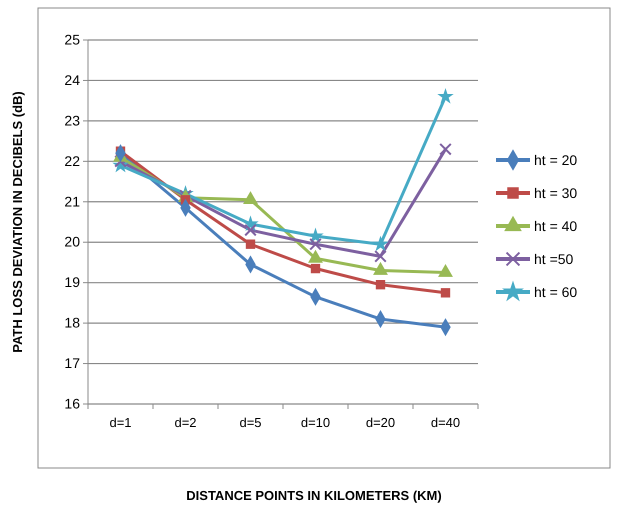 The height and width of the screenshot is (512, 628). What do you see at coordinates (72, 201) in the screenshot?
I see `y-tick-label: 21` at bounding box center [72, 201].